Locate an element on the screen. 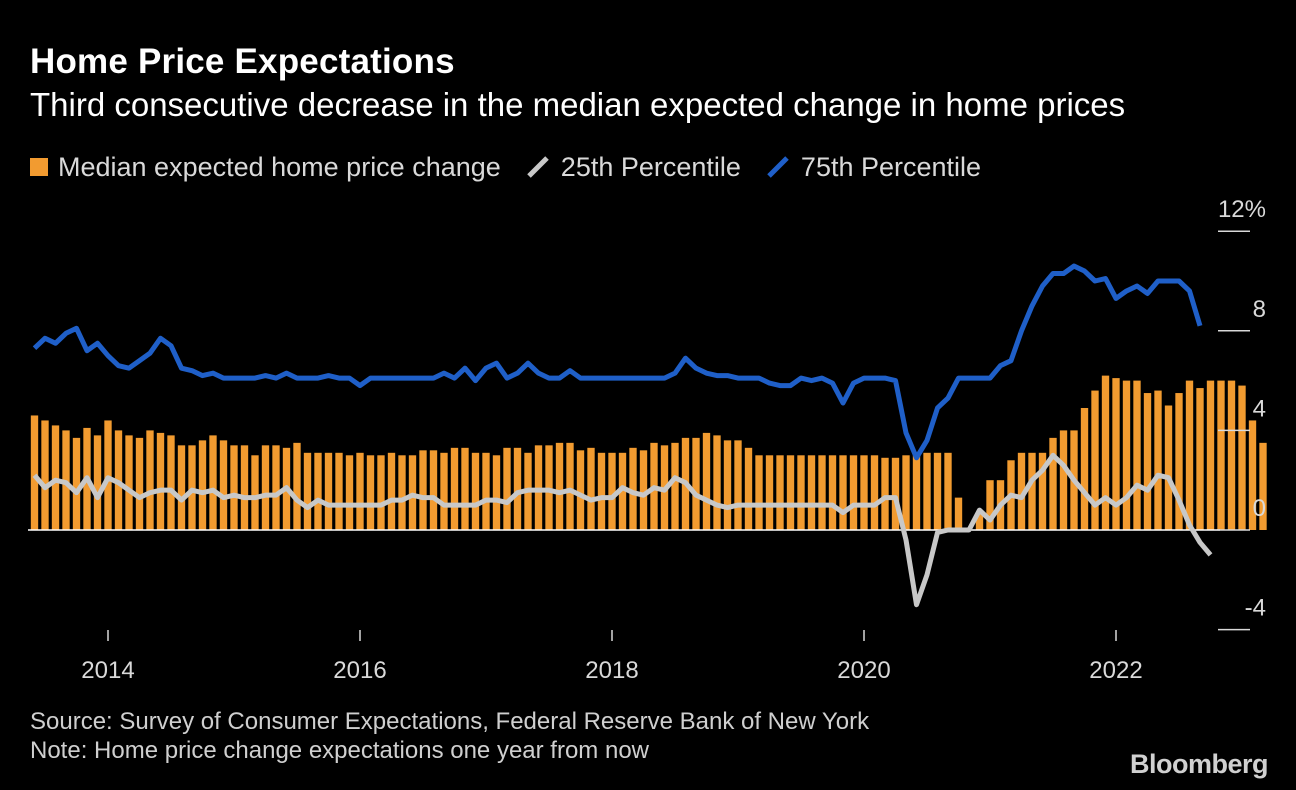 This screenshot has width=1296, height=790. legend-item-p25: 25th Percentile is located at coordinates (633, 167).